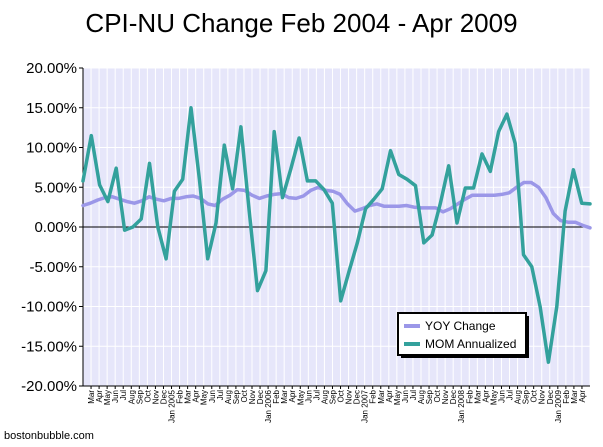 The width and height of the screenshot is (603, 447). I want to click on y-tick-label: -20.00%, so click(49, 386).